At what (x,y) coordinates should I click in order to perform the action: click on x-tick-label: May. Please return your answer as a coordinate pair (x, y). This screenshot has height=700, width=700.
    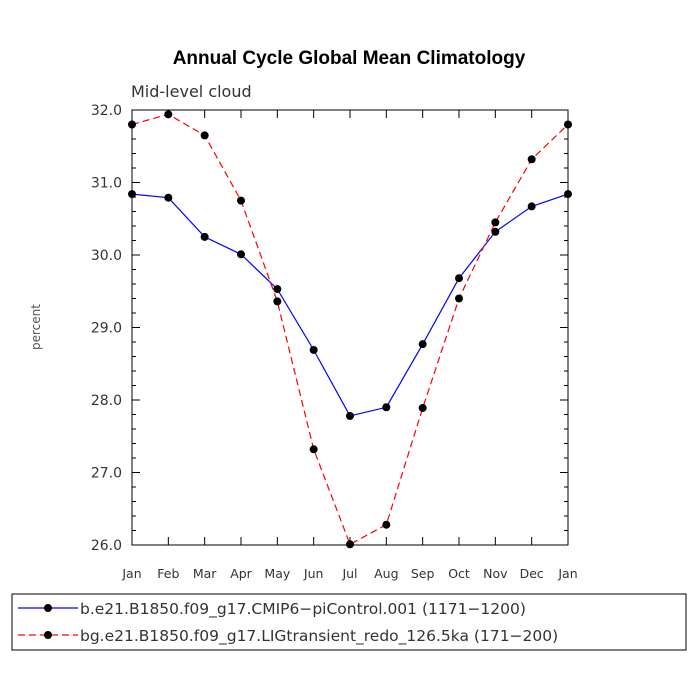
    Looking at the image, I should click on (277, 573).